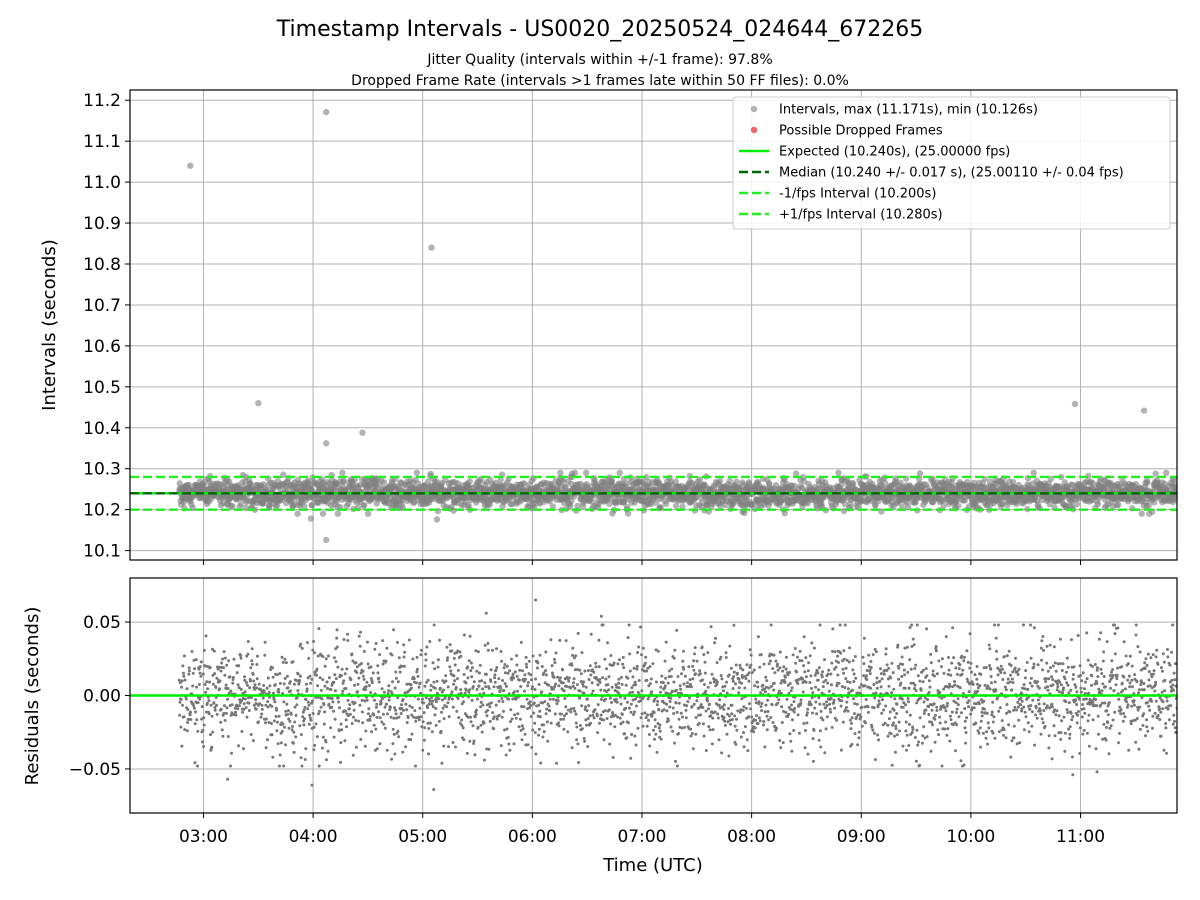  What do you see at coordinates (102, 224) in the screenshot?
I see `y-tick-label: 10.9` at bounding box center [102, 224].